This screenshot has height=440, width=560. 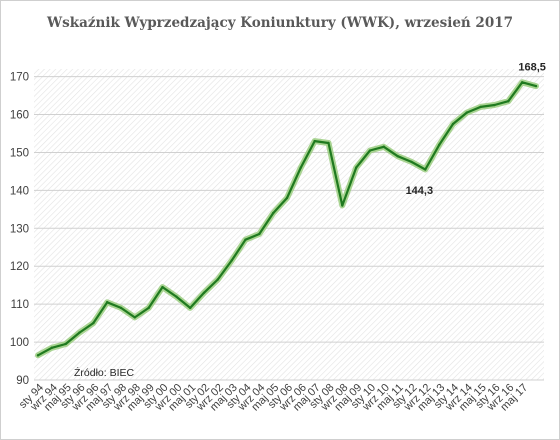 I want to click on y-tick-label: 120, so click(x=19, y=267).